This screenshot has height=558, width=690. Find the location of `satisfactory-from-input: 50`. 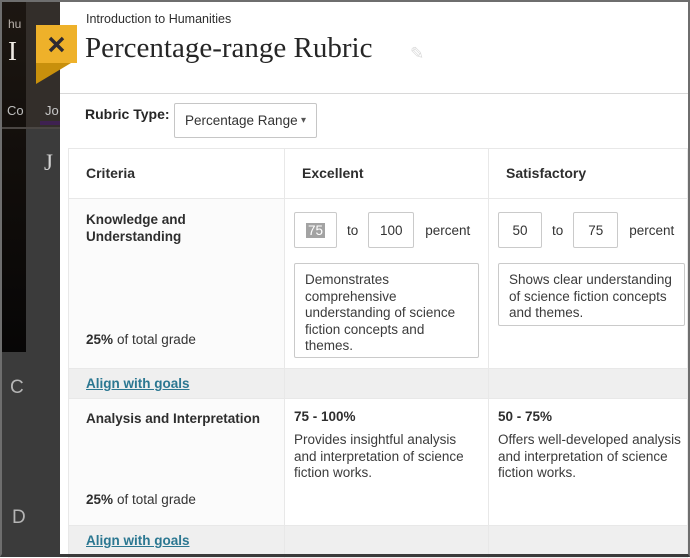

satisfactory-from-input: 50 is located at coordinates (520, 230).